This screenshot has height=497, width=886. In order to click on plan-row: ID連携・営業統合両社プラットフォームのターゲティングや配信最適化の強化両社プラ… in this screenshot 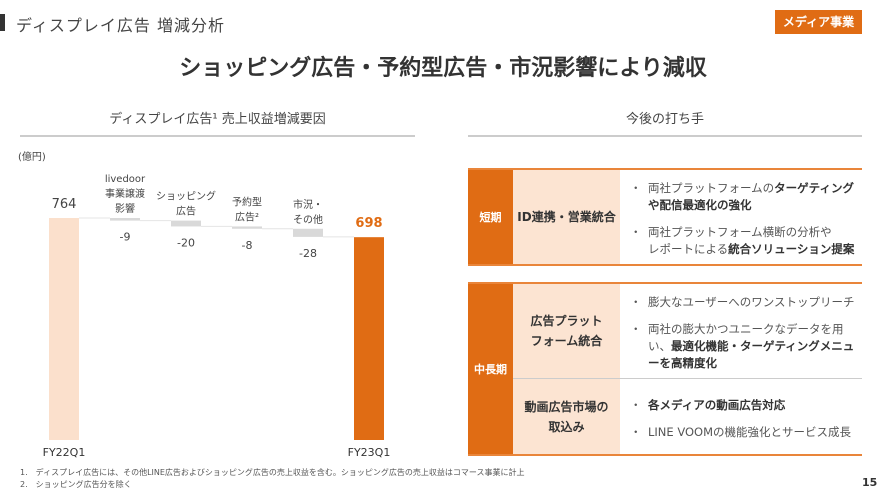, I will do `click(687, 217)`.